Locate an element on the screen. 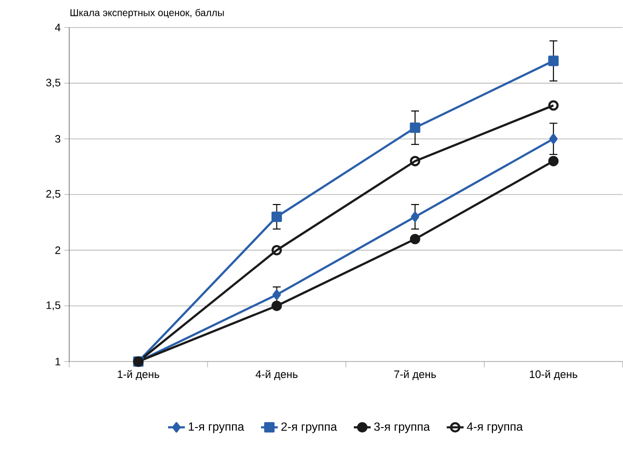 This screenshot has width=623, height=468. y-tick-label: 2,5 is located at coordinates (53, 194).